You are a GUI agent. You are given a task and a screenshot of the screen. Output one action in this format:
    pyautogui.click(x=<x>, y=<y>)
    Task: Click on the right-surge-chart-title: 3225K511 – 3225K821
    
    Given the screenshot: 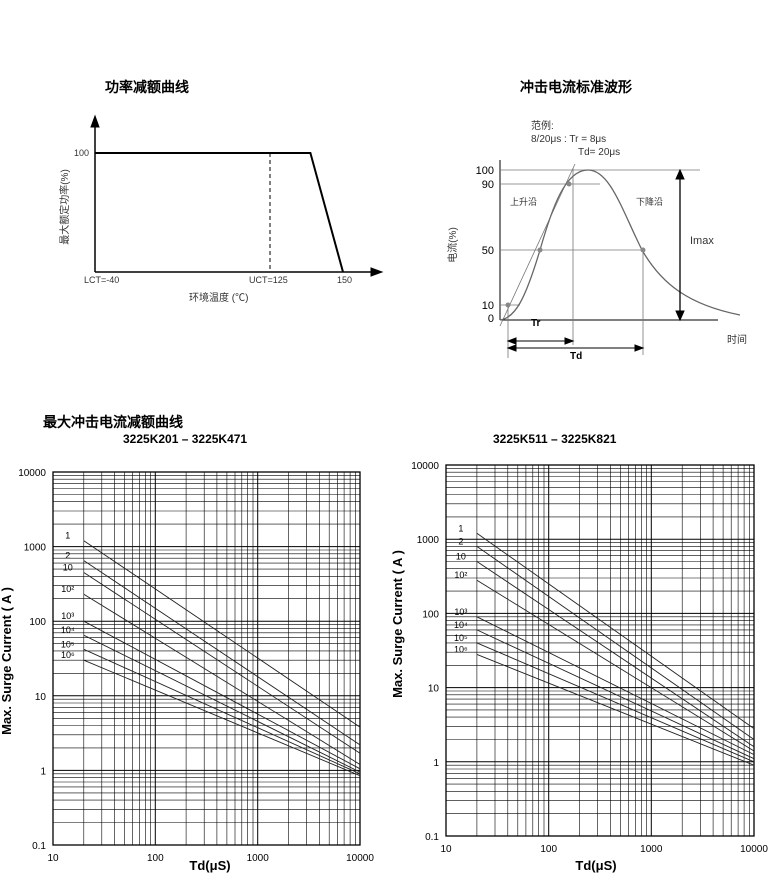 What is the action you would take?
    pyautogui.click(x=555, y=439)
    